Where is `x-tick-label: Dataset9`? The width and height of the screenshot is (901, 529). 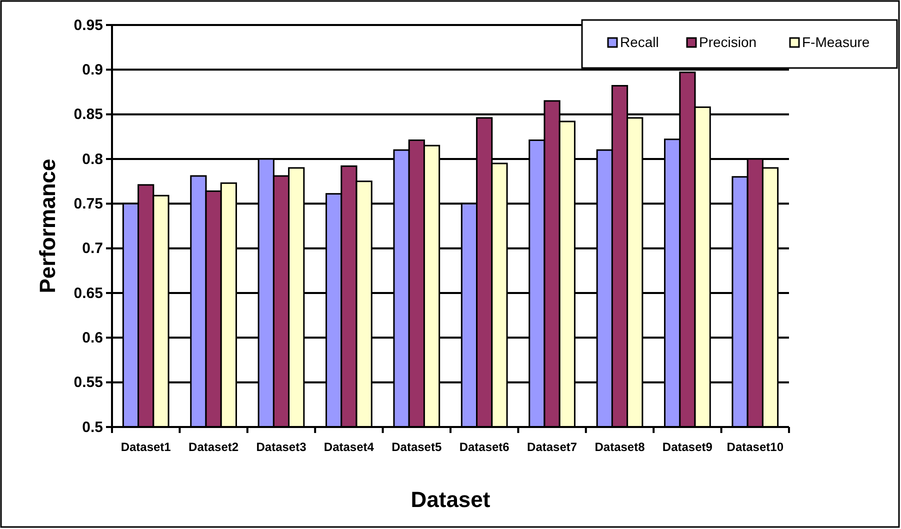 x-tick-label: Dataset9 is located at coordinates (687, 447).